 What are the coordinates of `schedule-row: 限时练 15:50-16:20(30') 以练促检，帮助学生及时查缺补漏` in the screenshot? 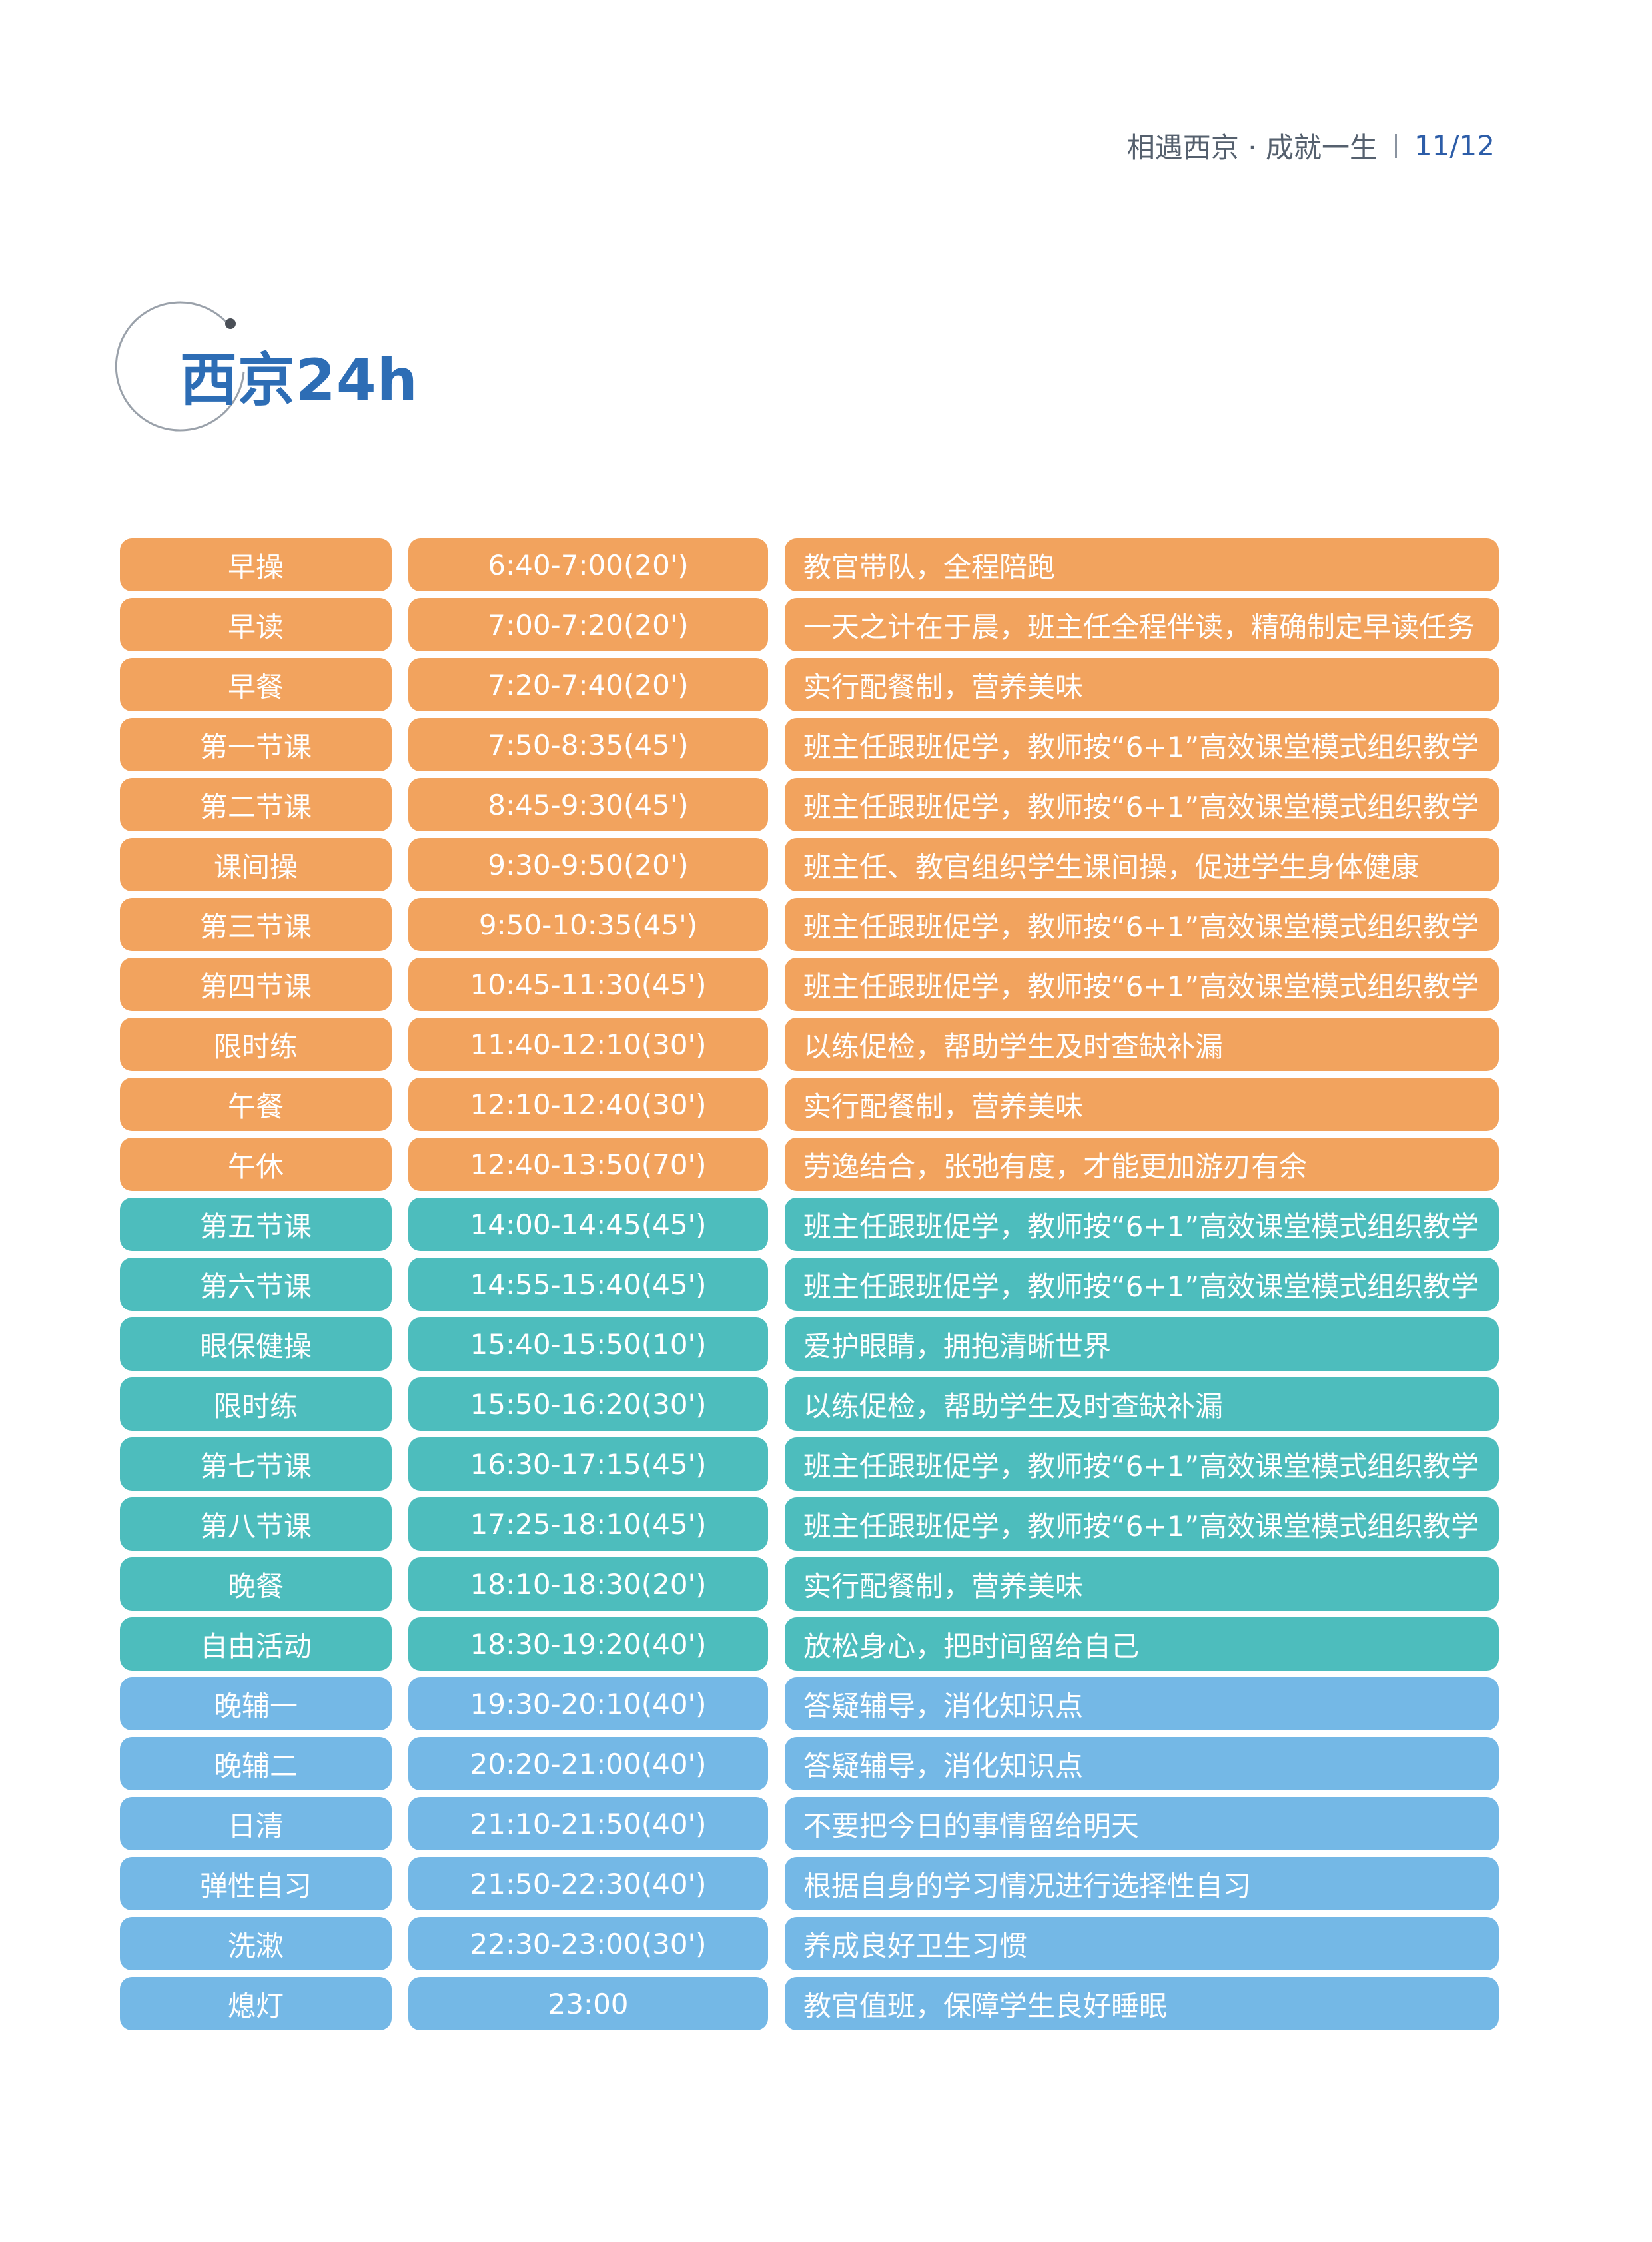 It's located at (809, 1404).